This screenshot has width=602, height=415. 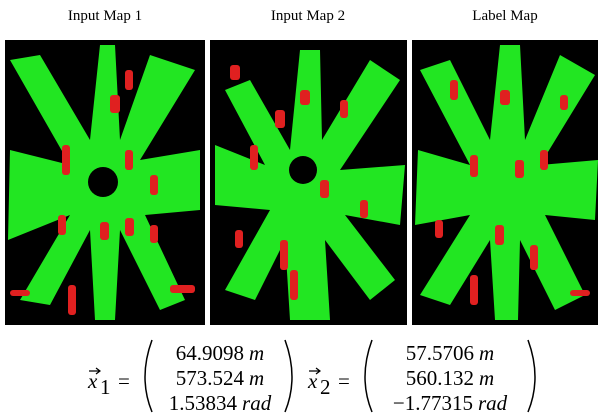 What do you see at coordinates (308, 16) in the screenshot?
I see `panel-title: Input Map 2` at bounding box center [308, 16].